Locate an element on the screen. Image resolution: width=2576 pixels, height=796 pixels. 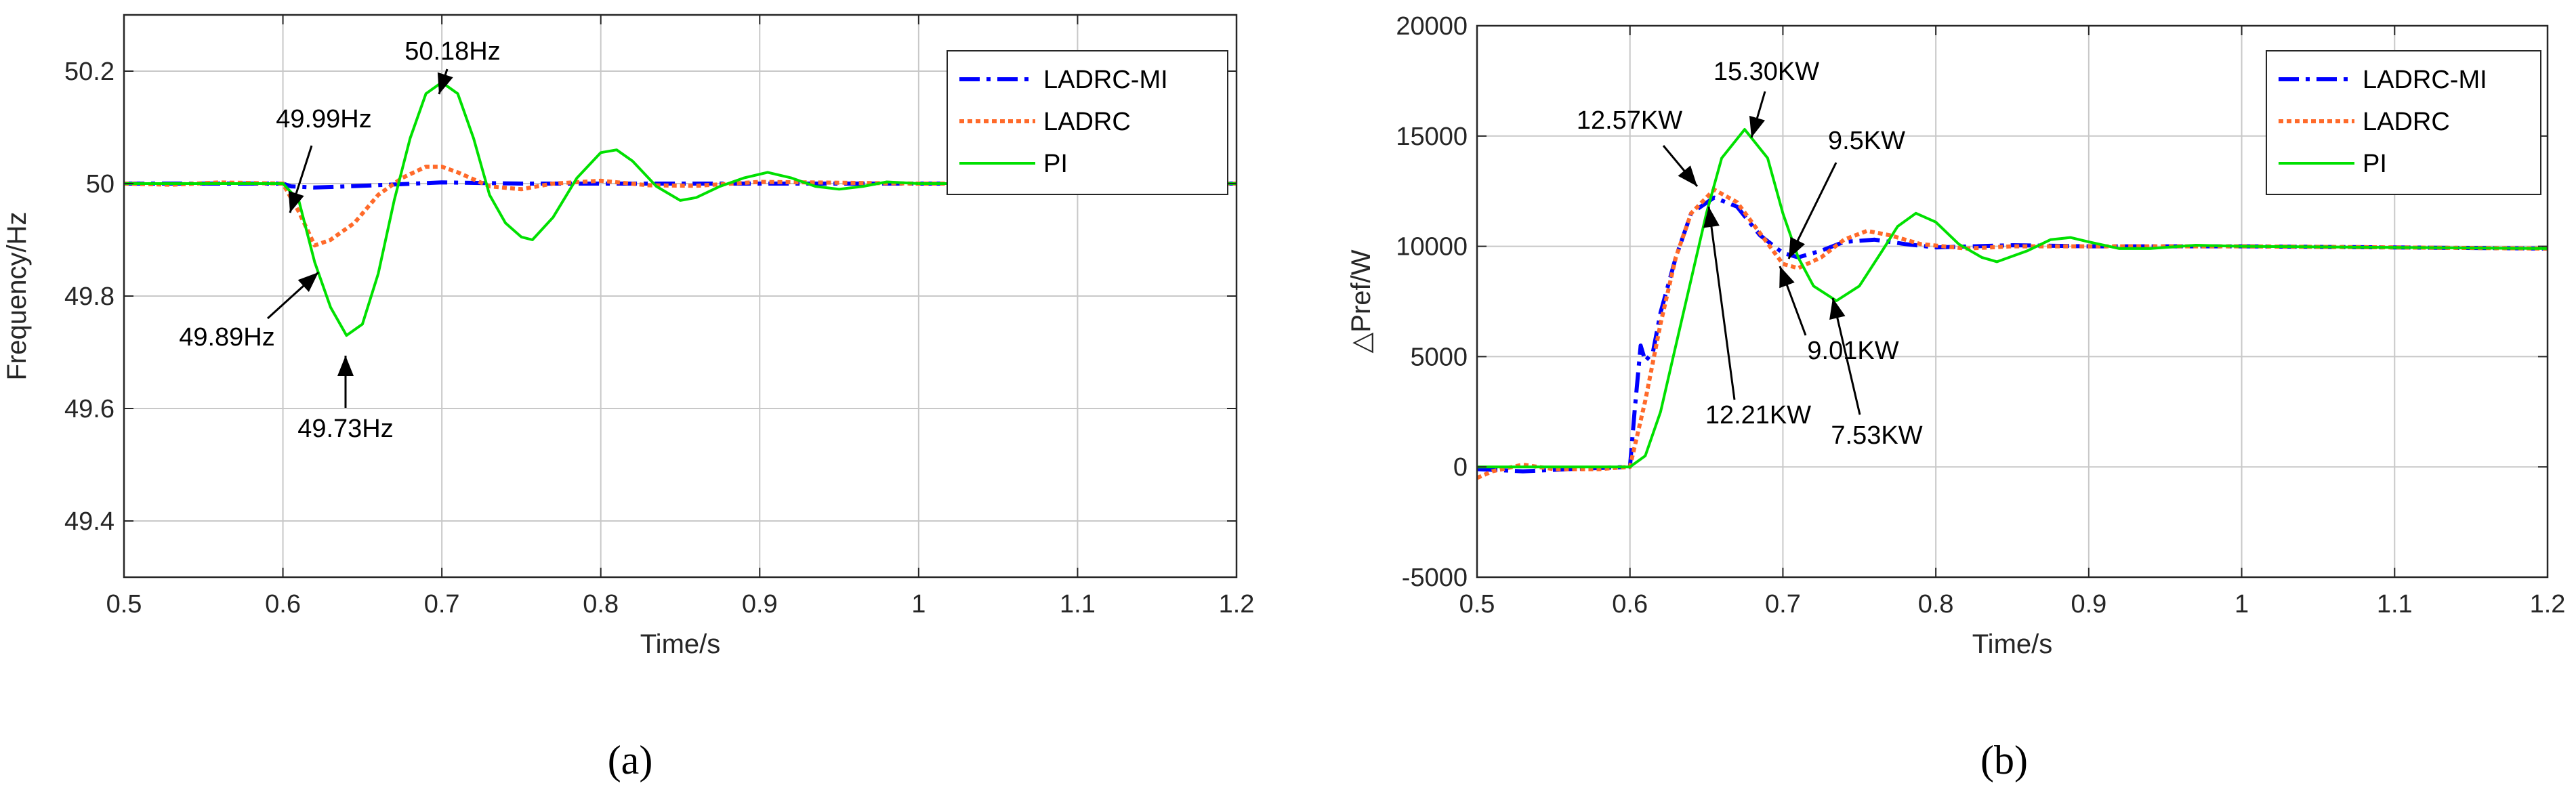
annotation-49-89hz: 49.89Hz is located at coordinates (227, 337).